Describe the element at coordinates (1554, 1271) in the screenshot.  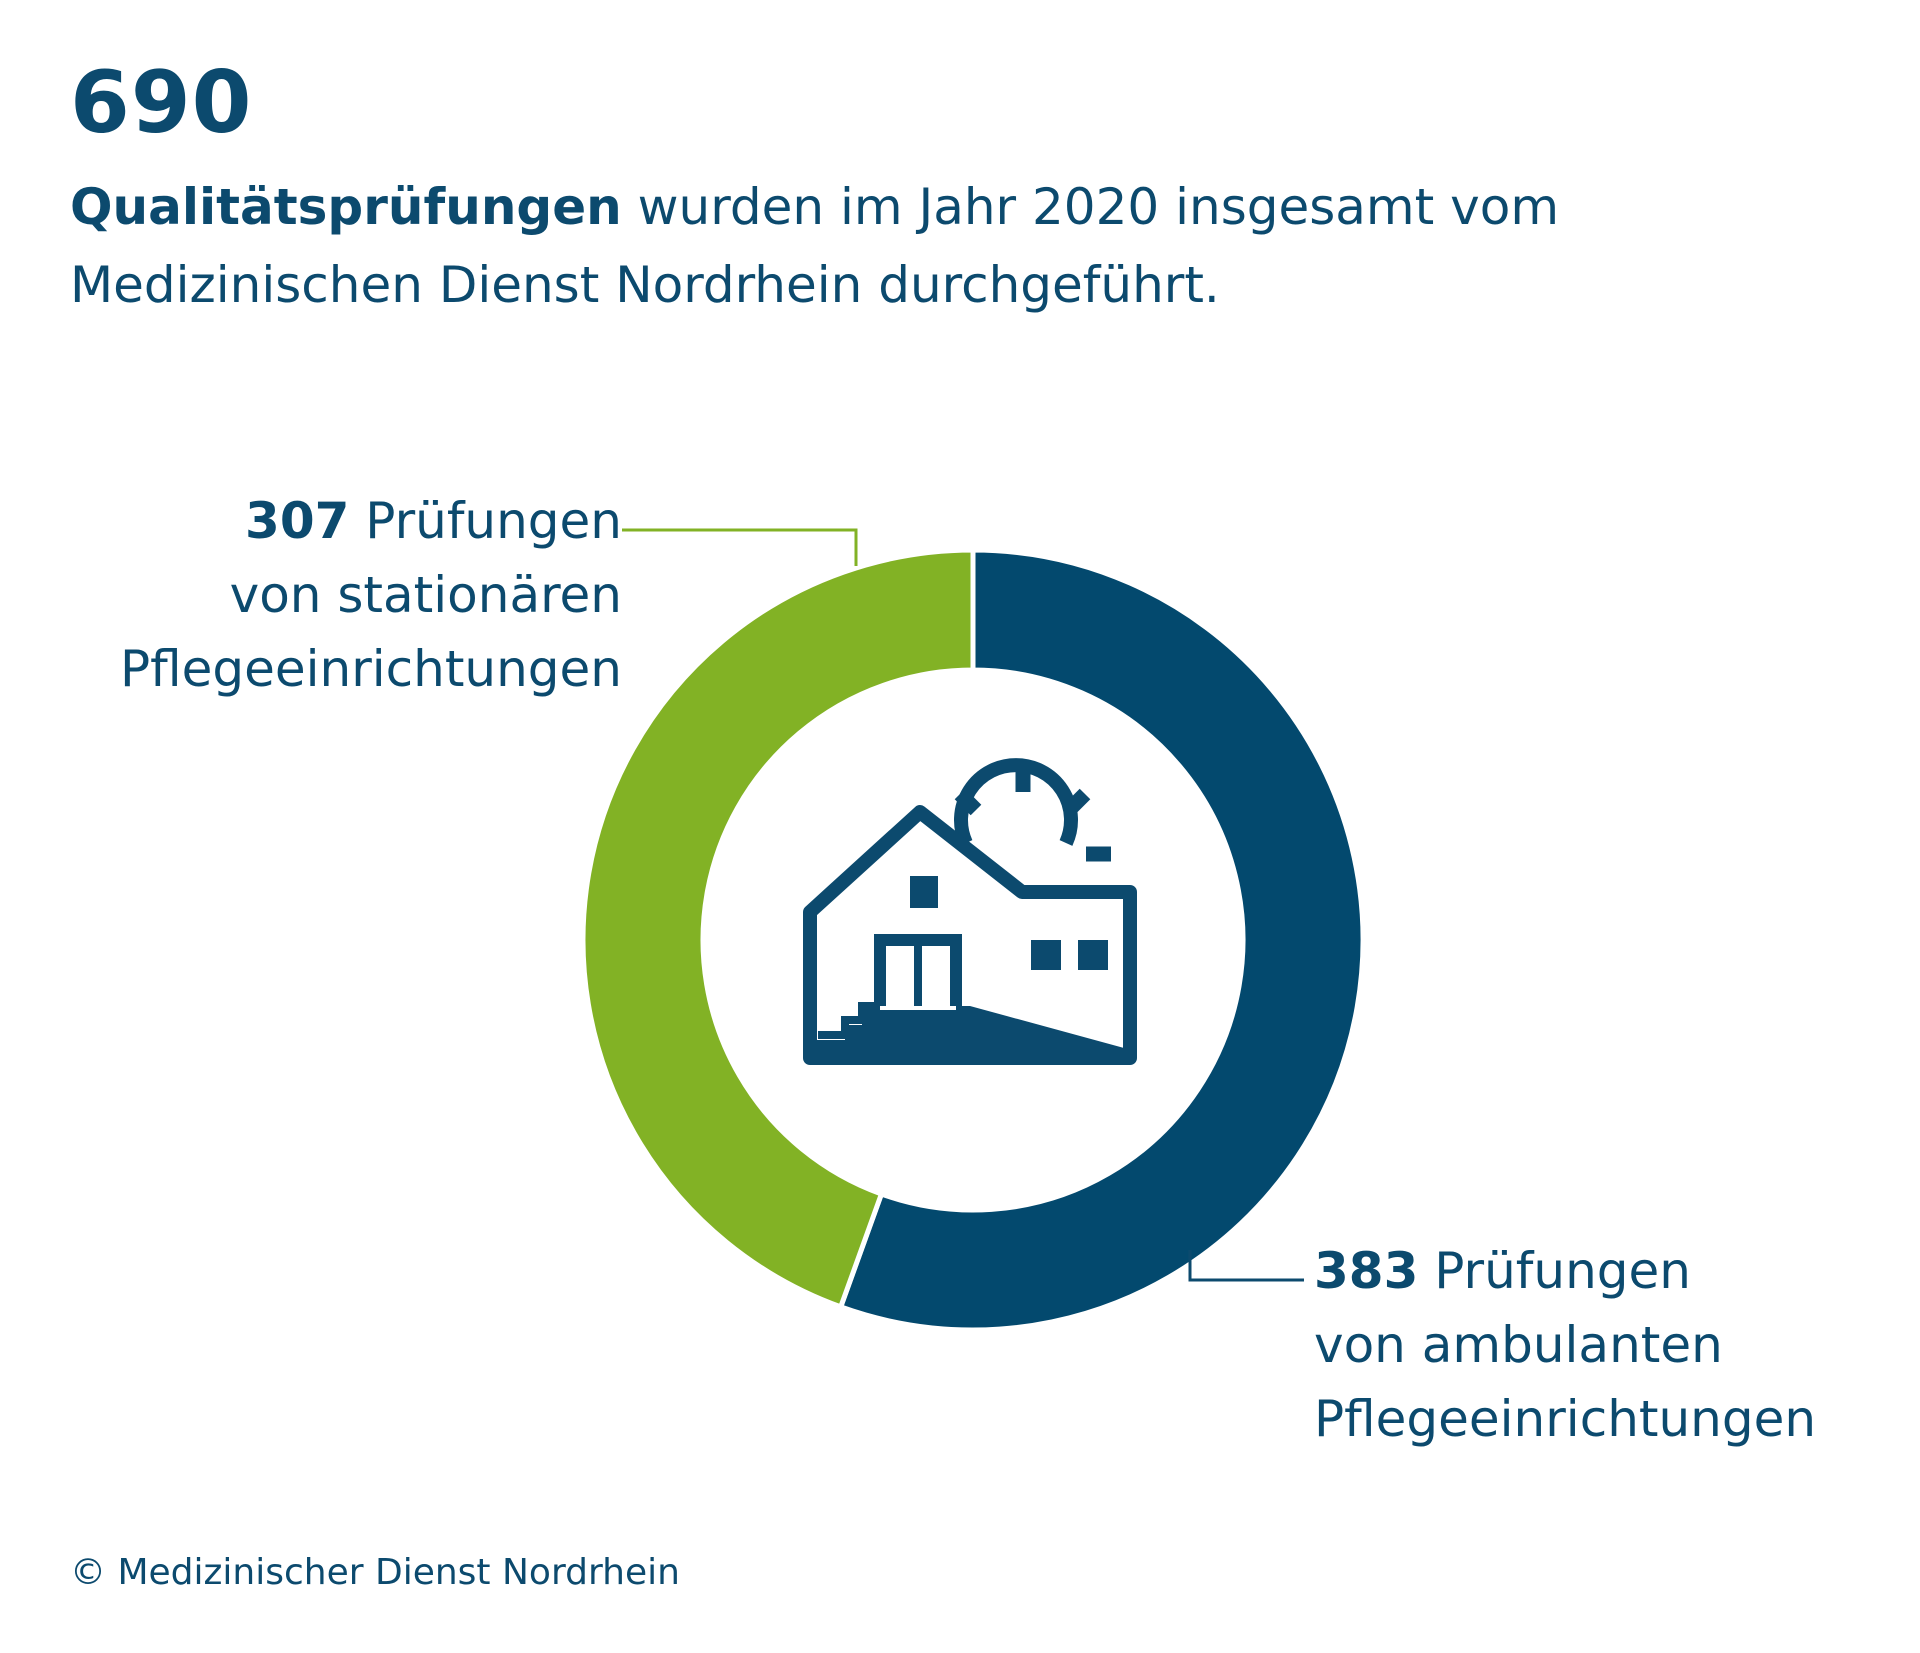
I see `callout-ambulant-line1: Prüfungen` at that location.